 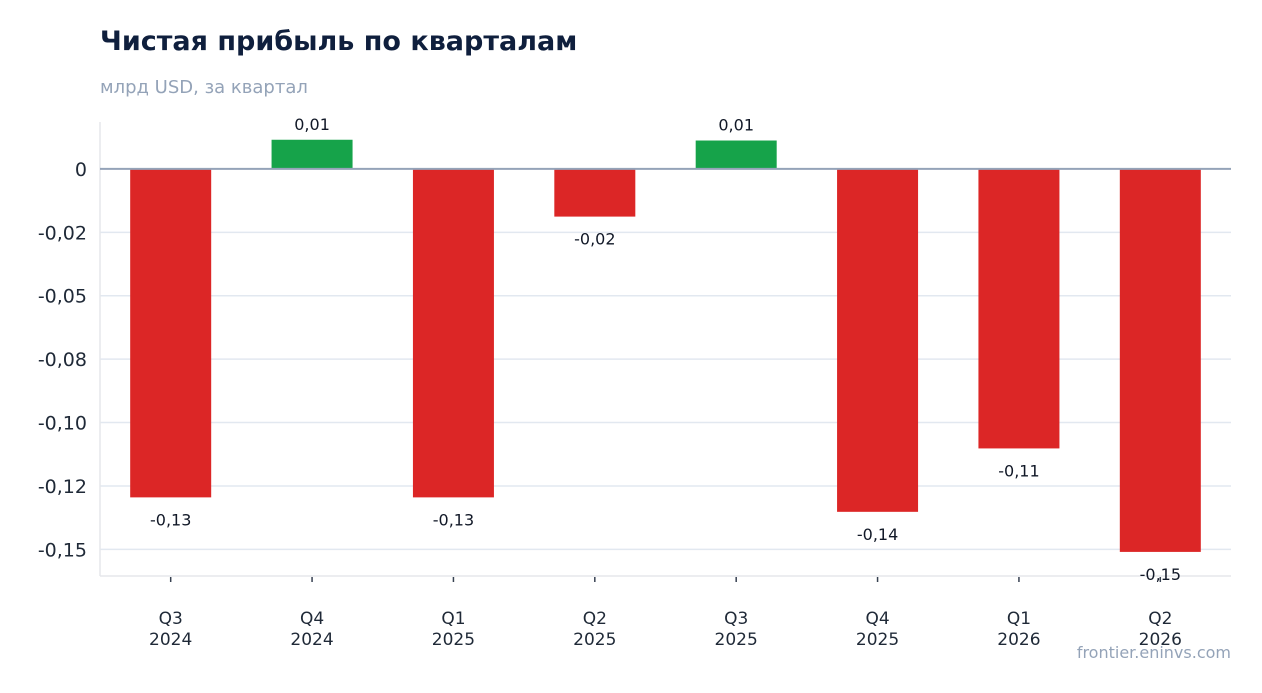 What do you see at coordinates (594, 239) in the screenshot?
I see `data-label: -0,02` at bounding box center [594, 239].